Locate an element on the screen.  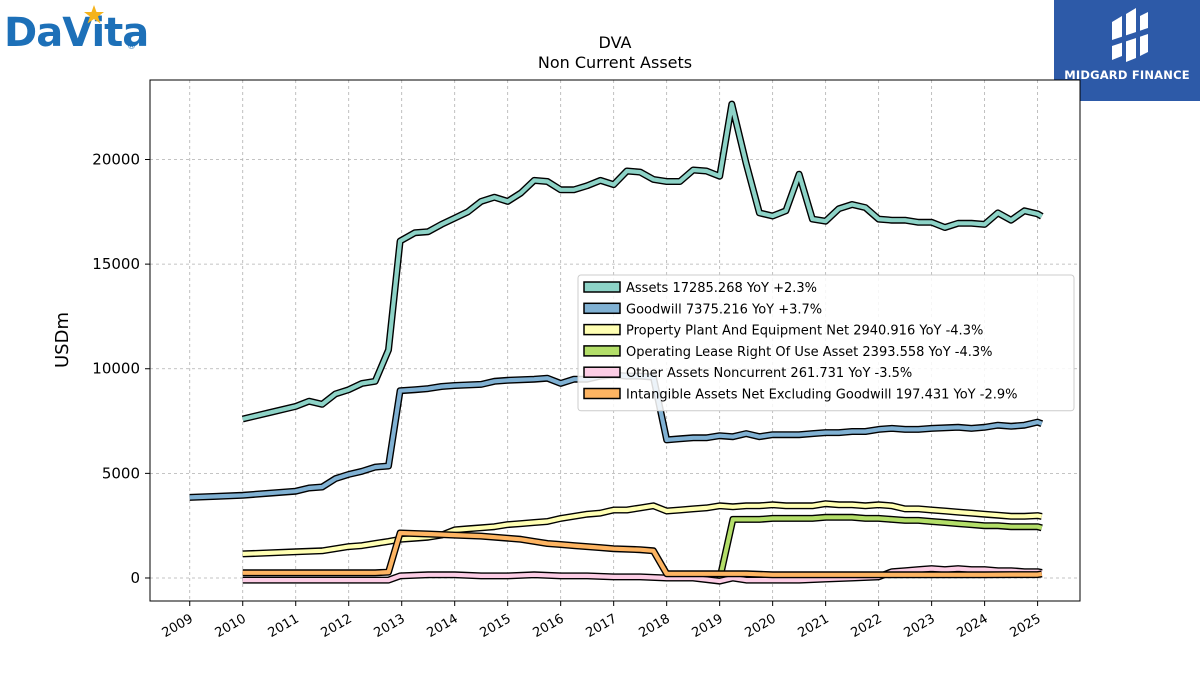
x-tick-label: 2013 is located at coordinates (390, 626).